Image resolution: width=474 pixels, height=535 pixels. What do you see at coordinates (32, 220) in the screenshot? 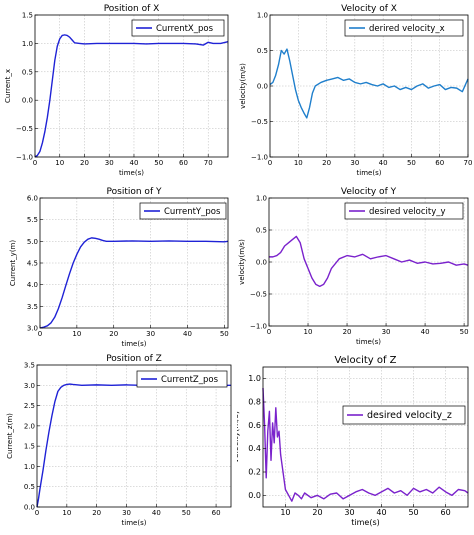
I see `y-tick-label: 5.5` at bounding box center [32, 220].